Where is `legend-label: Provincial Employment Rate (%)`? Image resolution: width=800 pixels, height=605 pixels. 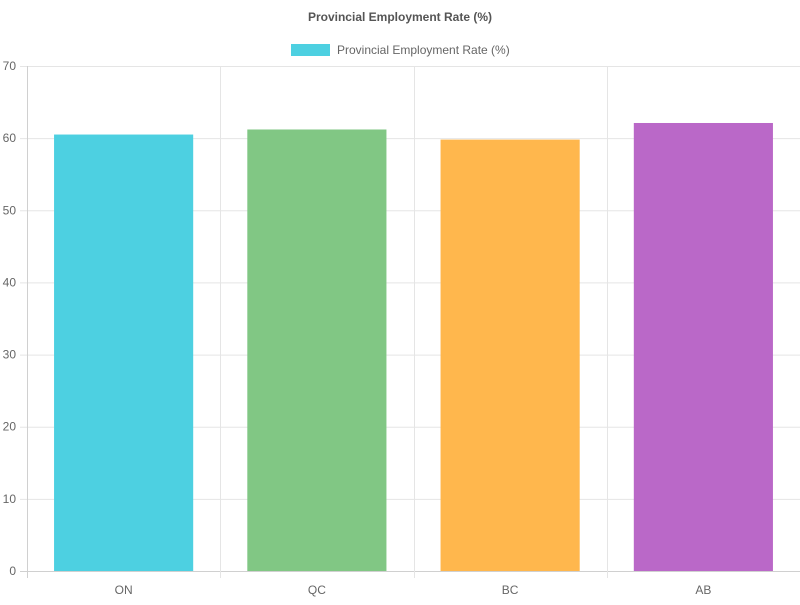 legend-label: Provincial Employment Rate (%) is located at coordinates (423, 50).